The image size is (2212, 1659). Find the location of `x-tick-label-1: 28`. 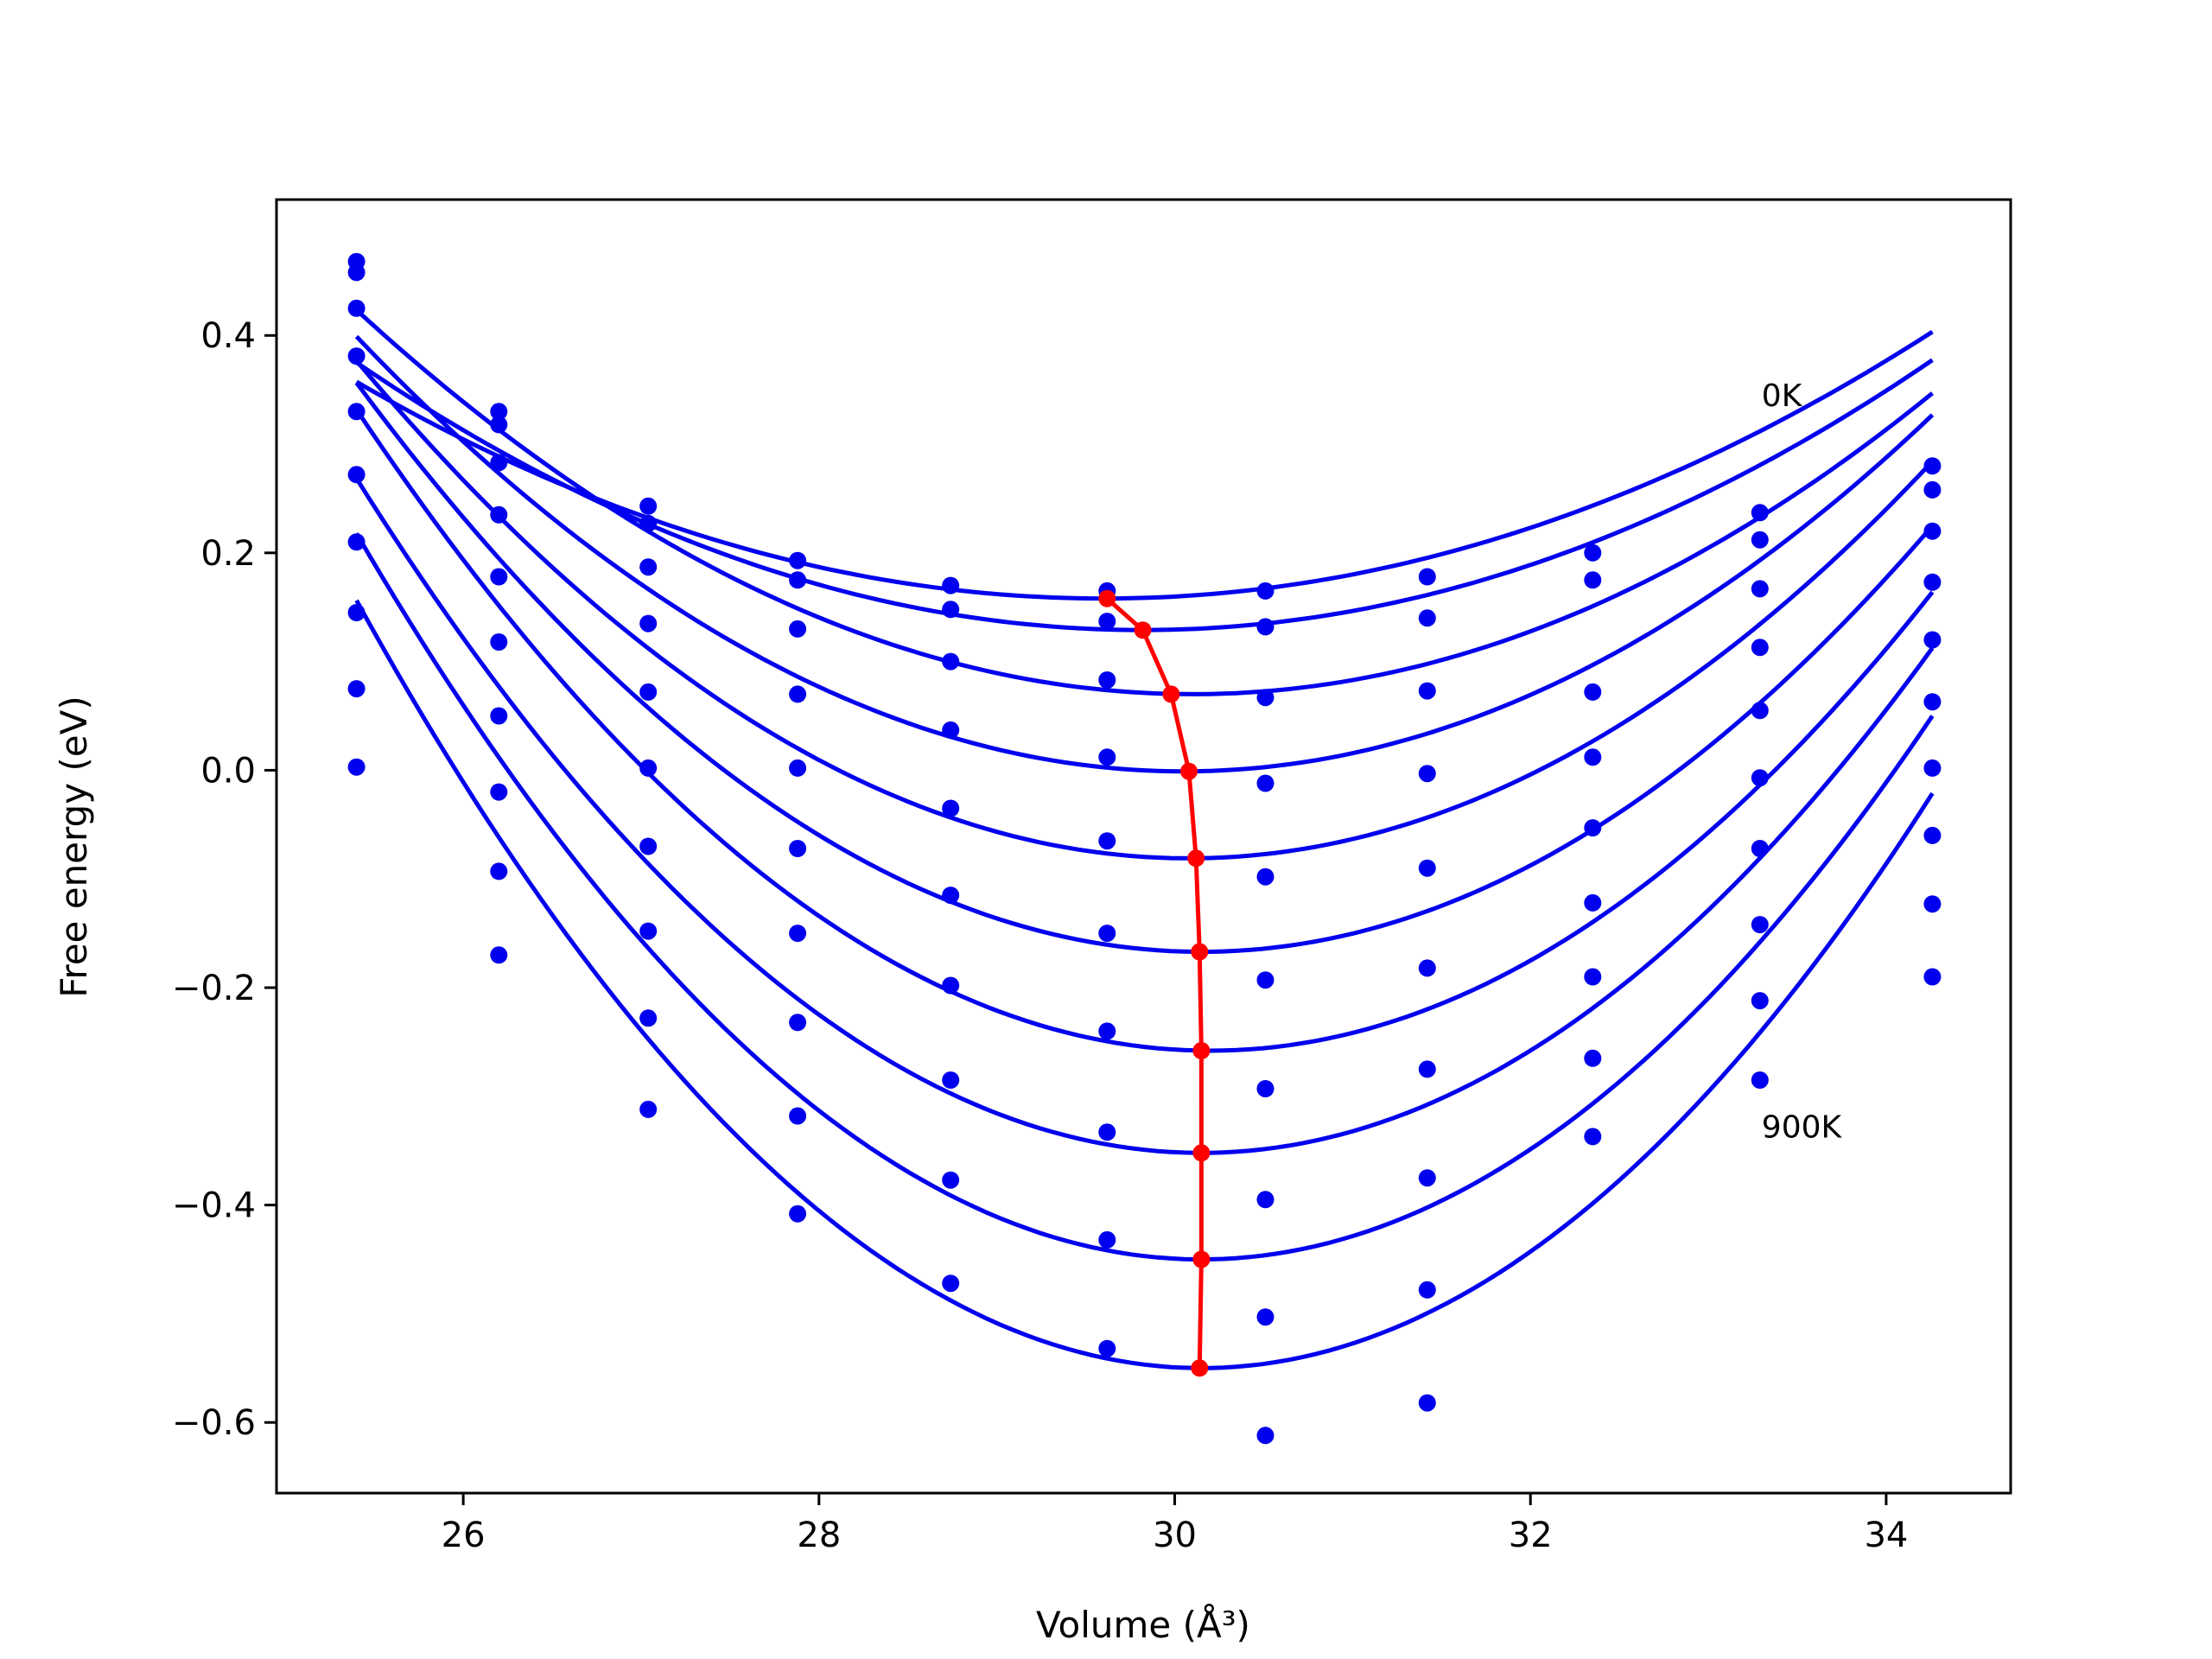

x-tick-label-1: 28 is located at coordinates (819, 1535).